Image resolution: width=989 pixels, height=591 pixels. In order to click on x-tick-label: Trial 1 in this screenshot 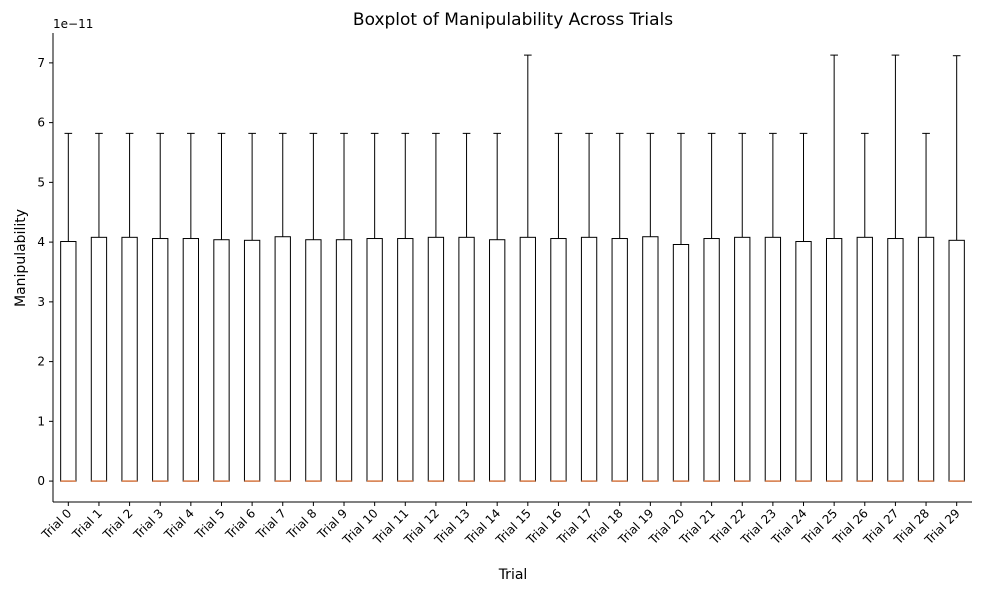, I will do `click(87, 524)`.